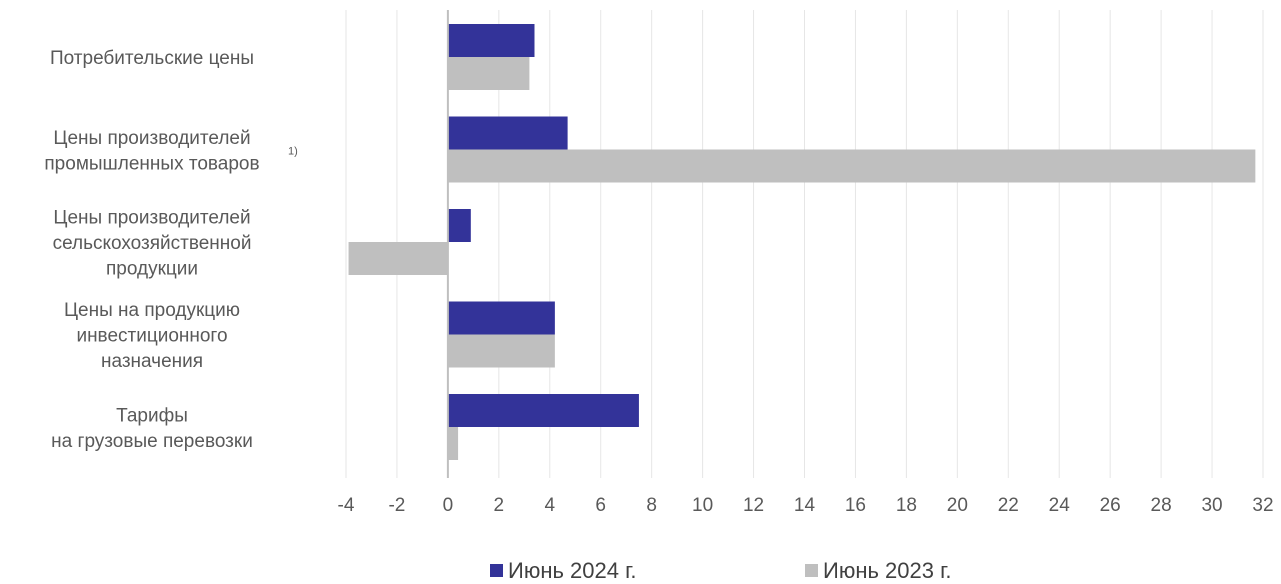 The image size is (1281, 584). What do you see at coordinates (152, 428) in the screenshot?
I see `category-label: Тарифы на грузовые перевозки` at bounding box center [152, 428].